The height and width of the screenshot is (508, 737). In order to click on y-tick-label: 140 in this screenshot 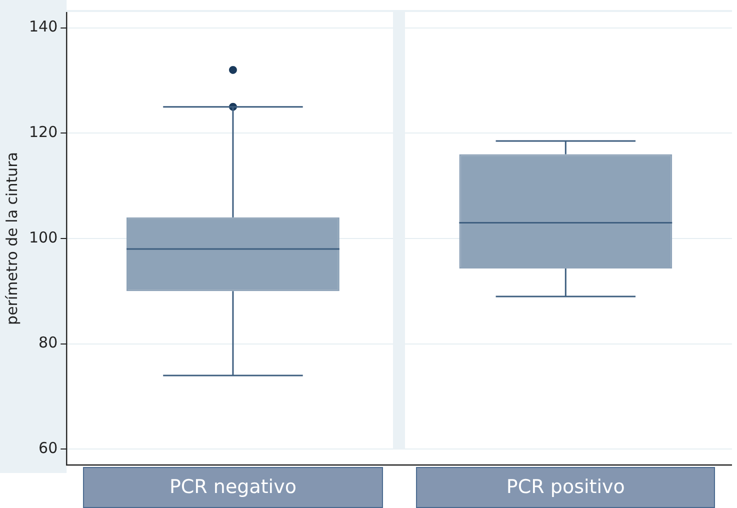, I will do `click(43, 27)`.